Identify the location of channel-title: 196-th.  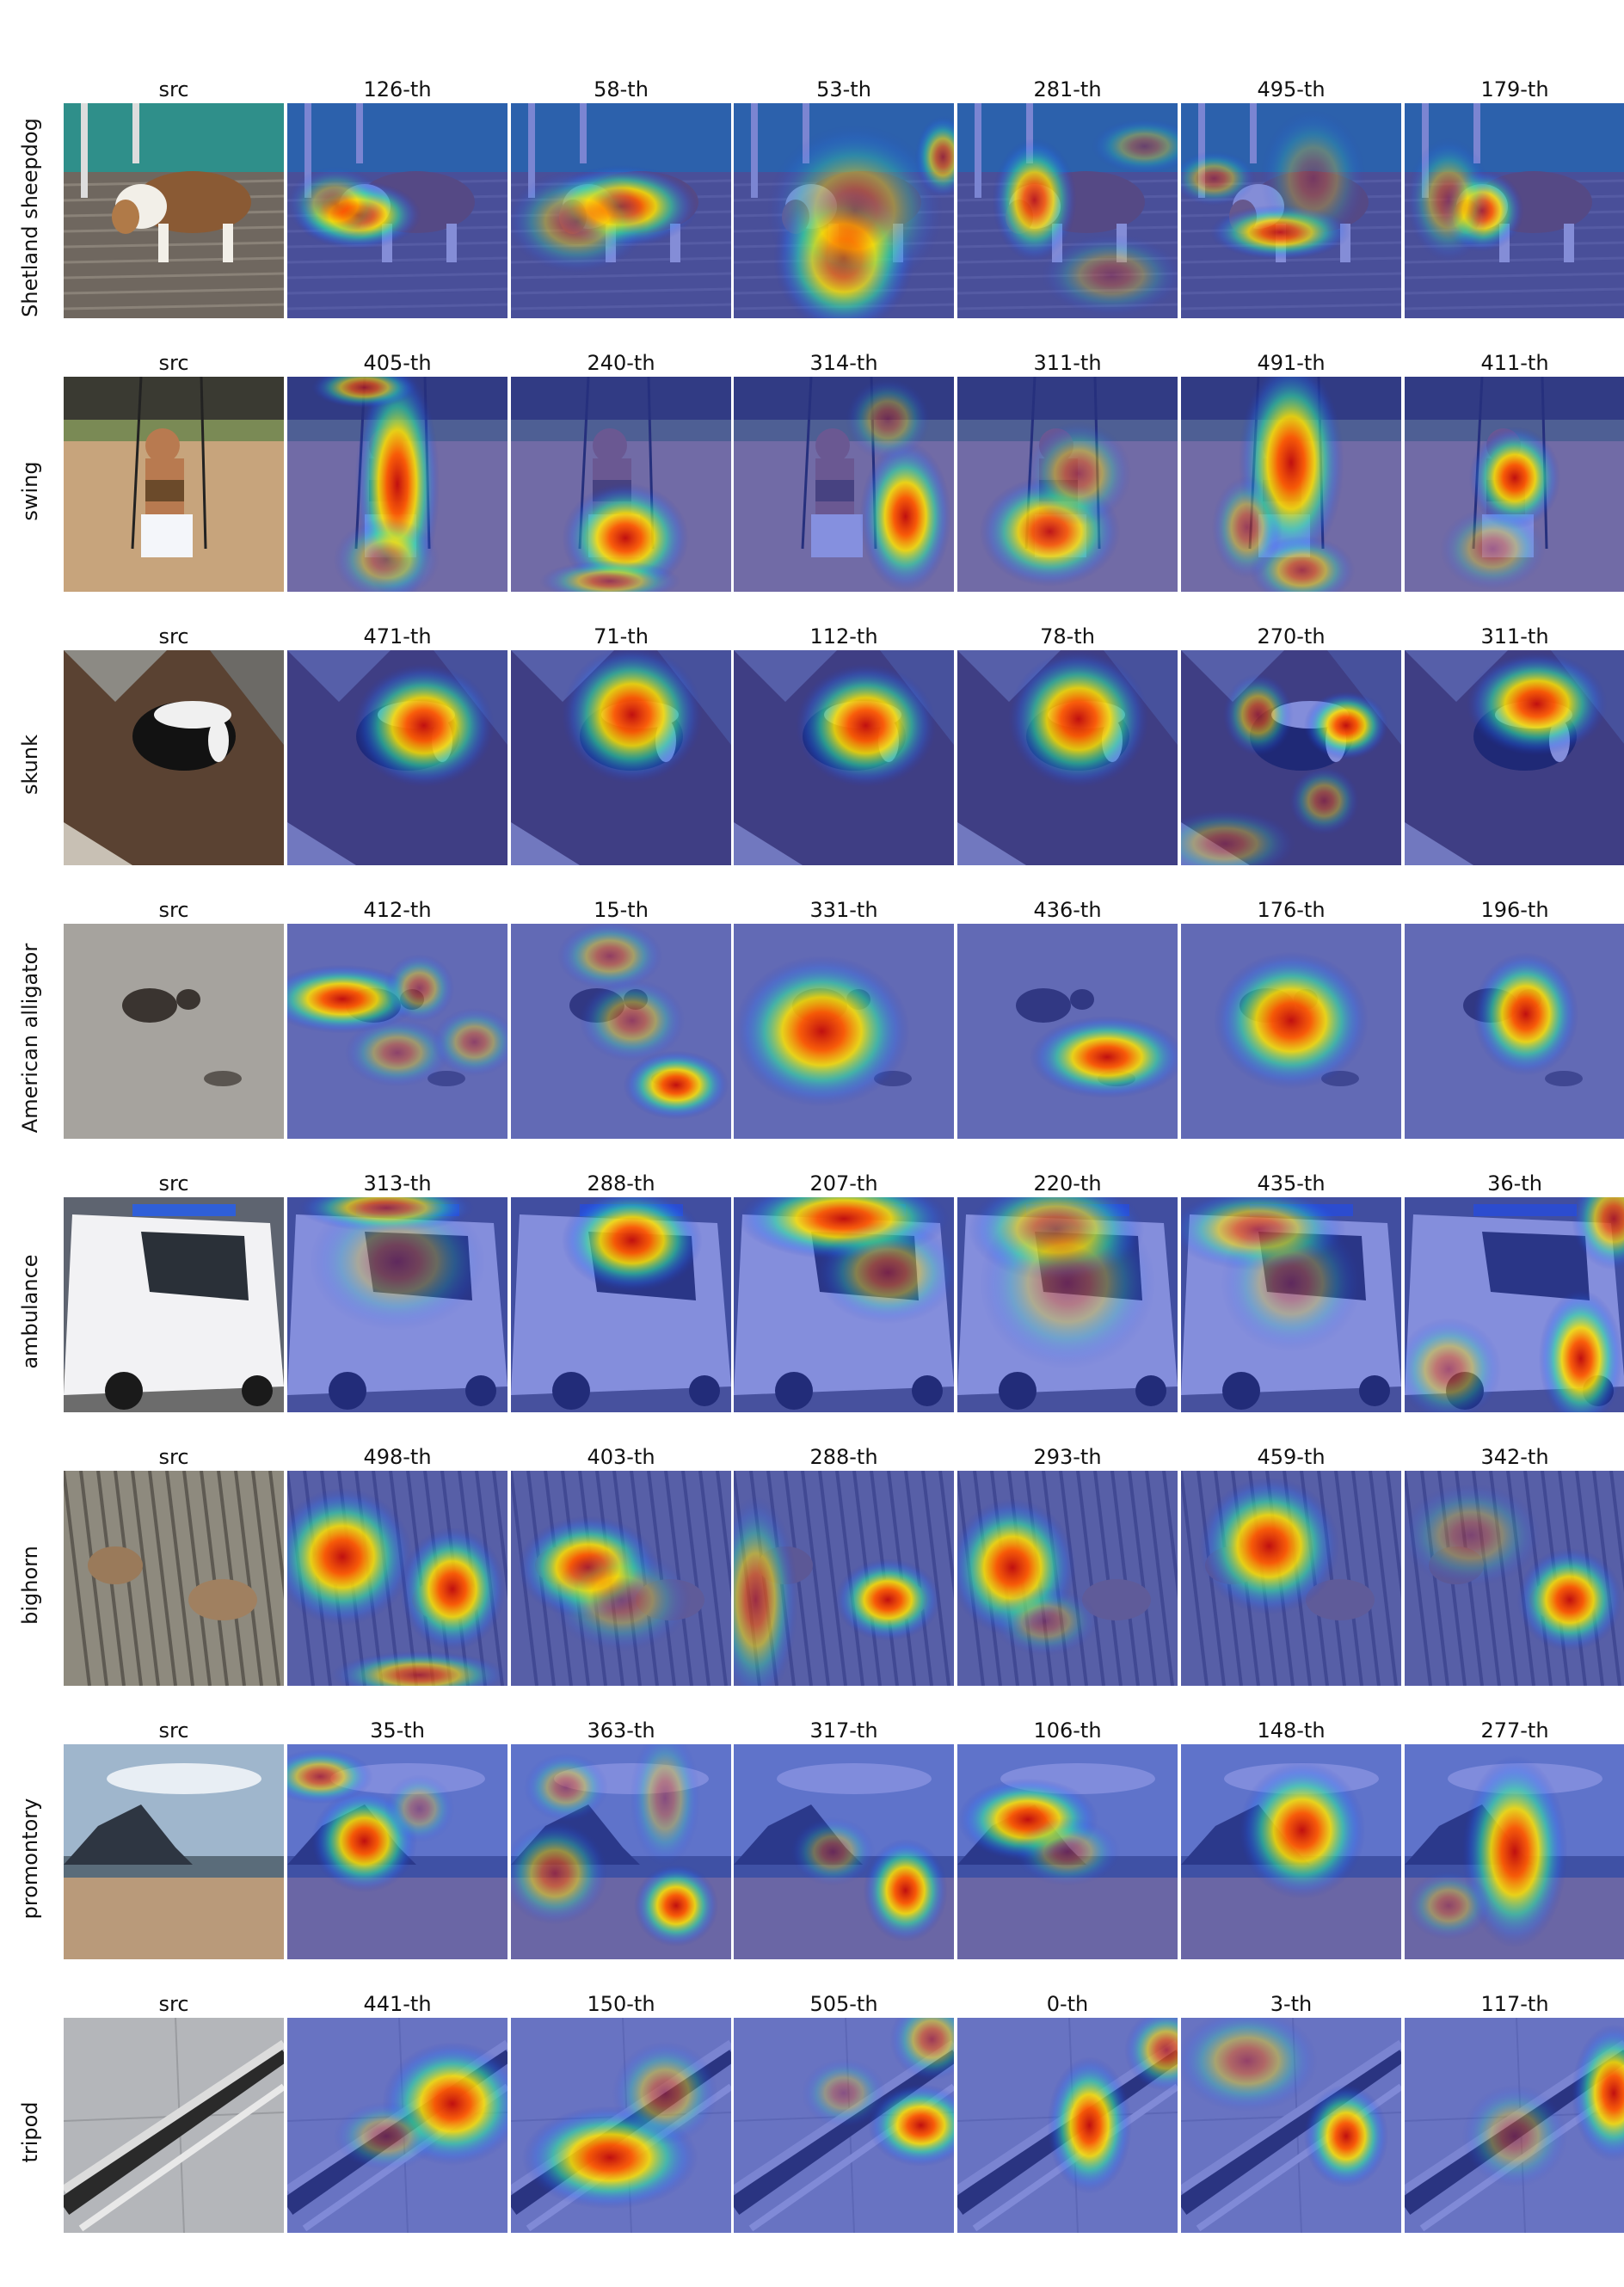
(1514, 910).